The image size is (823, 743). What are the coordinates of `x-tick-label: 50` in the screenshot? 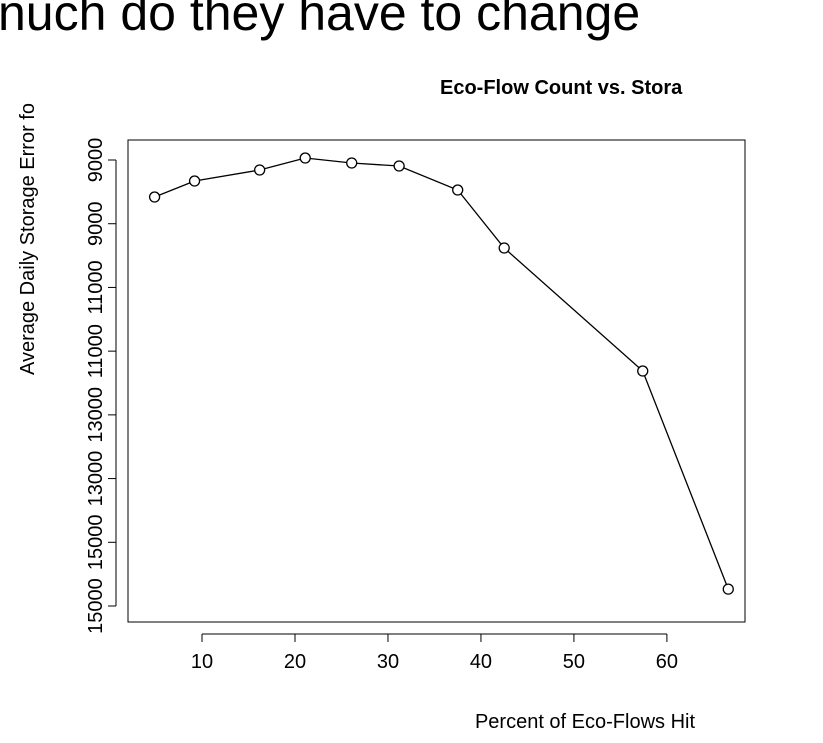 It's located at (574, 662).